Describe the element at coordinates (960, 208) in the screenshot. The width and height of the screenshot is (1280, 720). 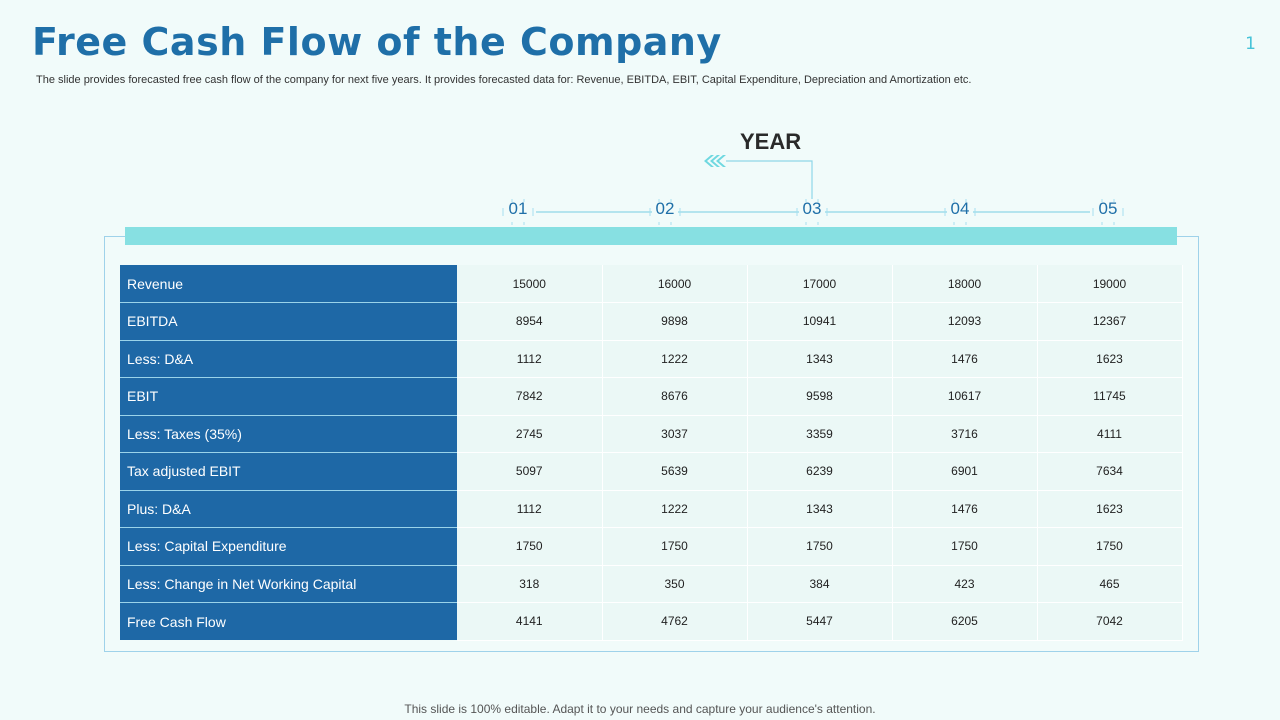
I see `year-badge-04: 04` at that location.